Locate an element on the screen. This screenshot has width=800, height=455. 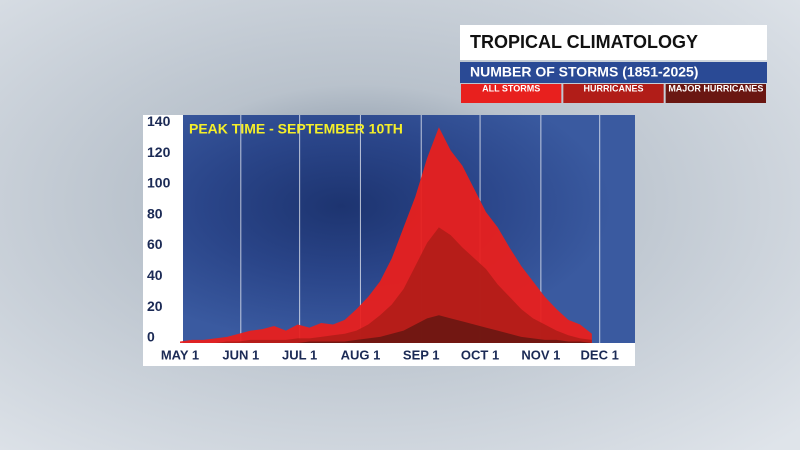
legend-label: ALL STORMS is located at coordinates (511, 88).